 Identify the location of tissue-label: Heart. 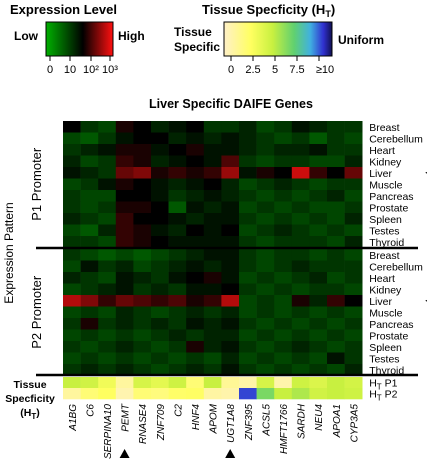
(382, 279).